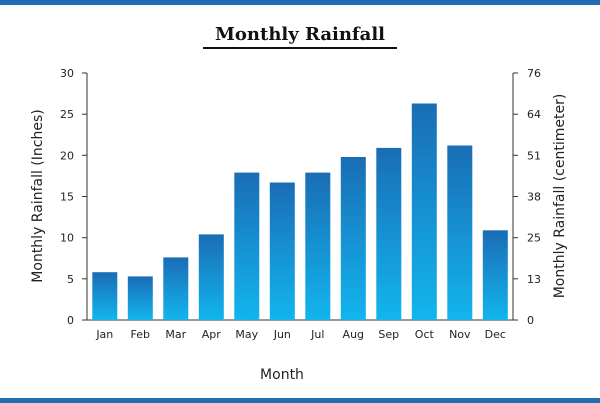 This screenshot has width=600, height=403. What do you see at coordinates (38, 195) in the screenshot?
I see `y-axis-label: Monthly Rainfall (Inches)` at bounding box center [38, 195].